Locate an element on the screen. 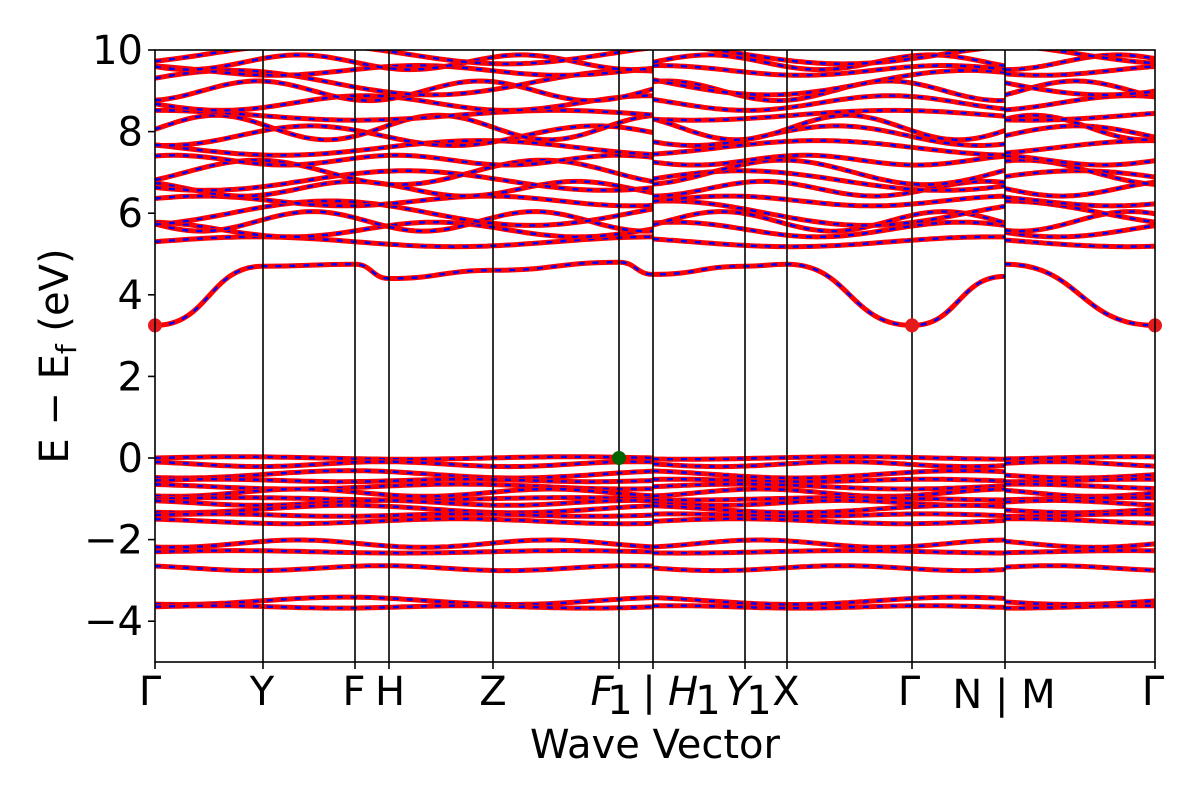 This screenshot has height=800, width=1200. upper-band-13-seg-2-spin-up is located at coordinates (1079, 103).